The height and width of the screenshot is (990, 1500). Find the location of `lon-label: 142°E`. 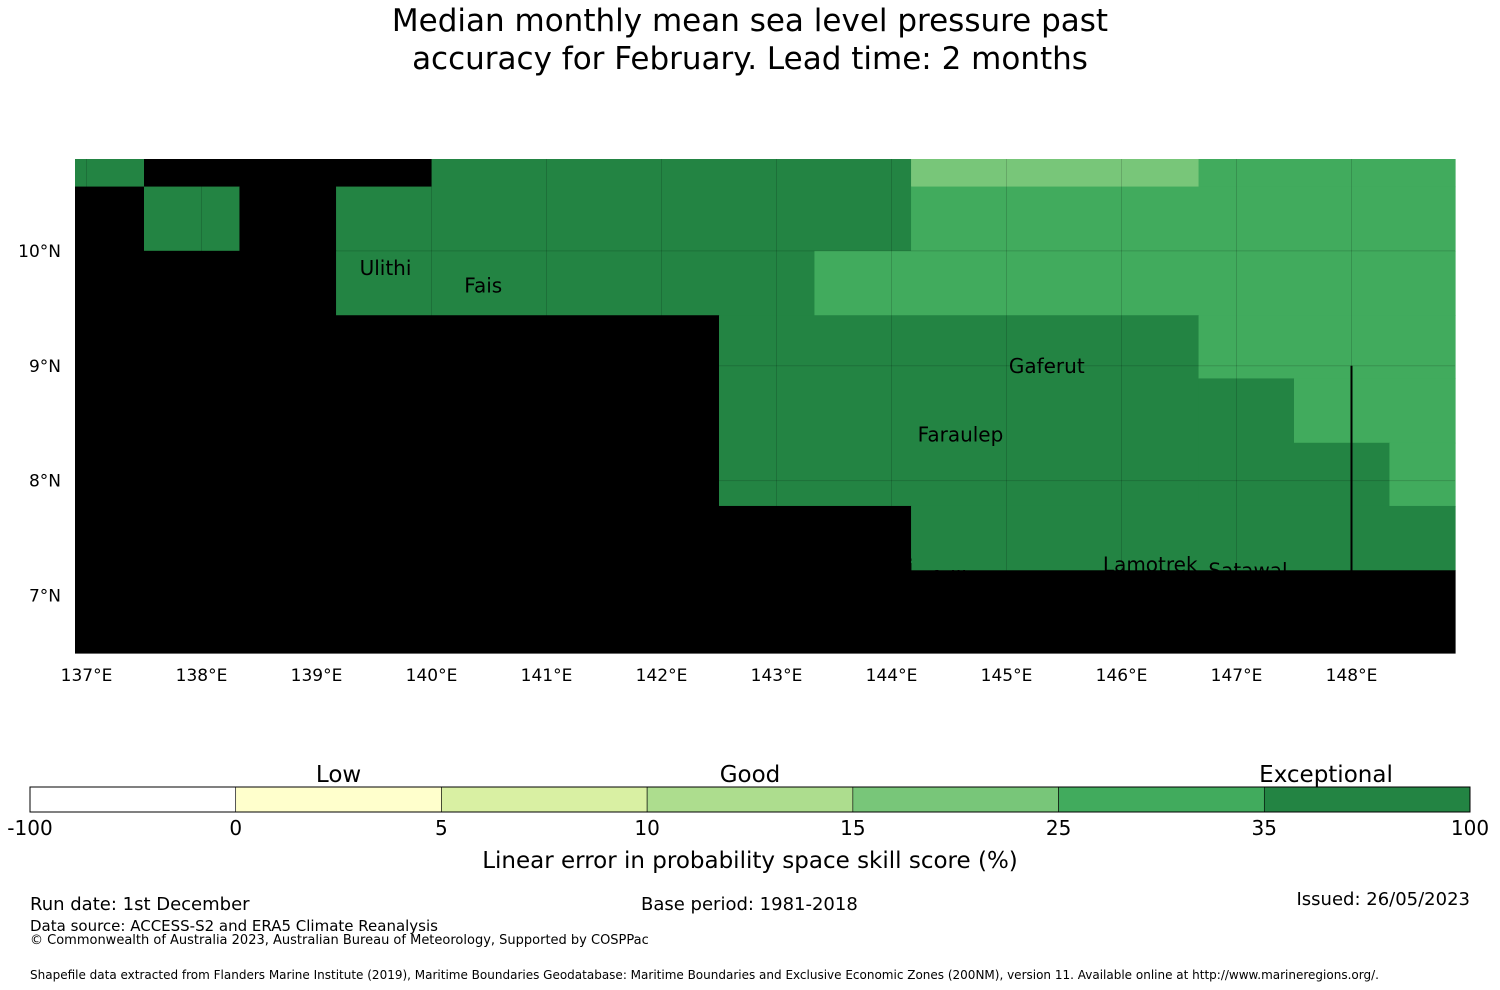

lon-label: 142°E is located at coordinates (662, 676).